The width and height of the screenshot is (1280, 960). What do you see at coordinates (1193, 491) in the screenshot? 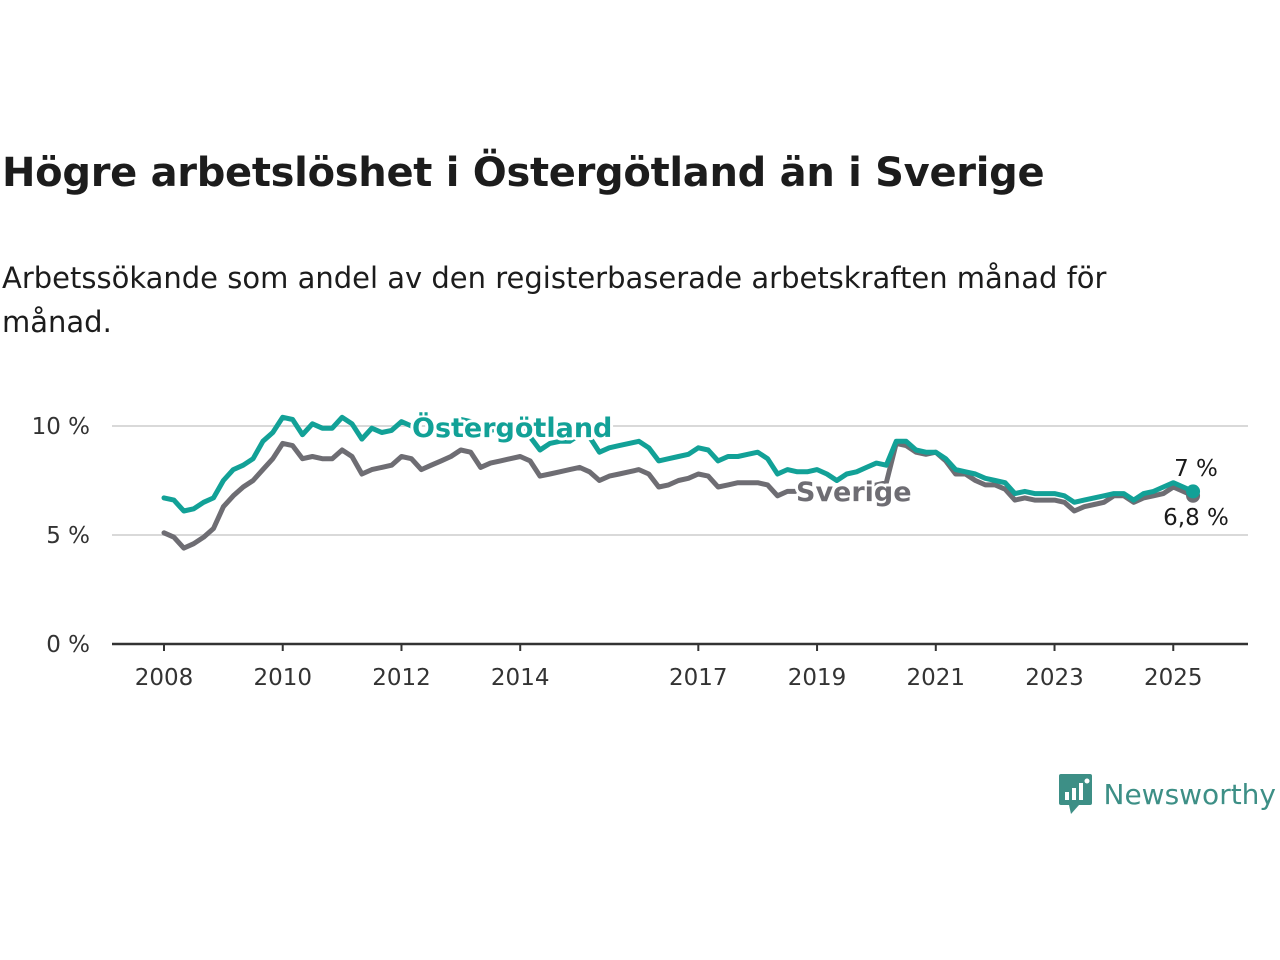
I see `series-endpoint-ostergotland` at bounding box center [1193, 491].